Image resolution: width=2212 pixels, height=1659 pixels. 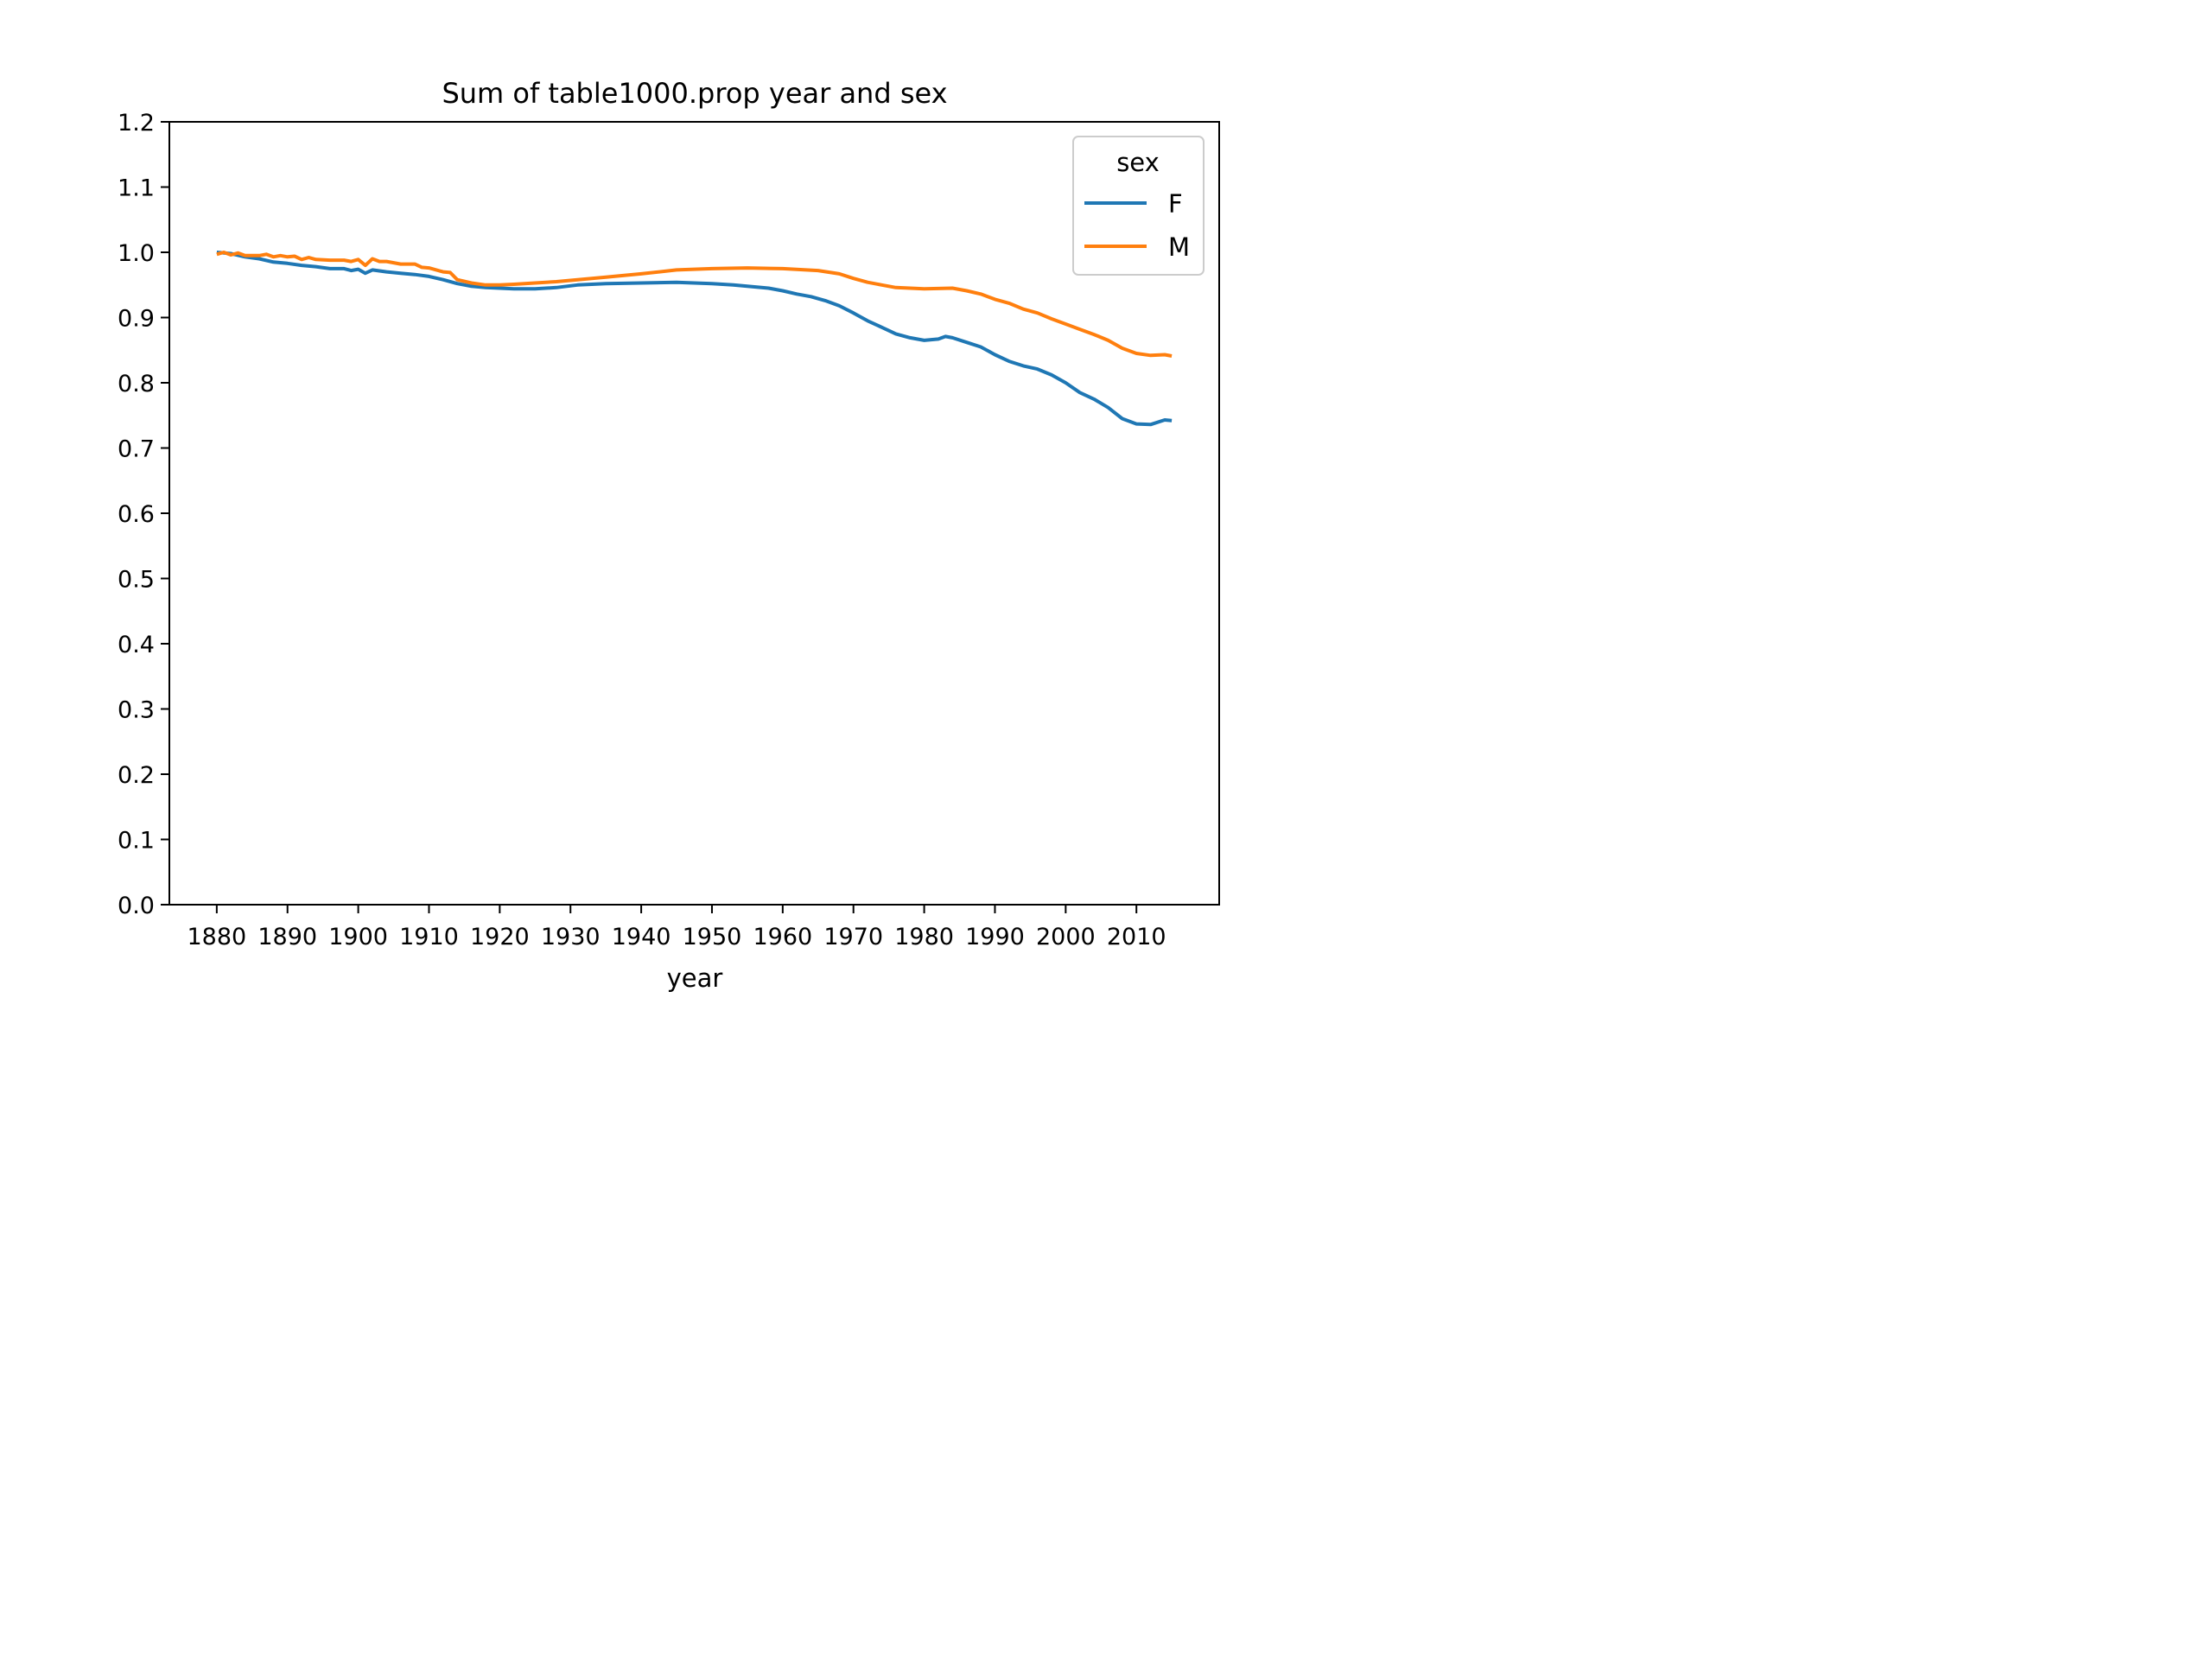 What do you see at coordinates (1179, 247) in the screenshot?
I see `legend-entry-m: M` at bounding box center [1179, 247].